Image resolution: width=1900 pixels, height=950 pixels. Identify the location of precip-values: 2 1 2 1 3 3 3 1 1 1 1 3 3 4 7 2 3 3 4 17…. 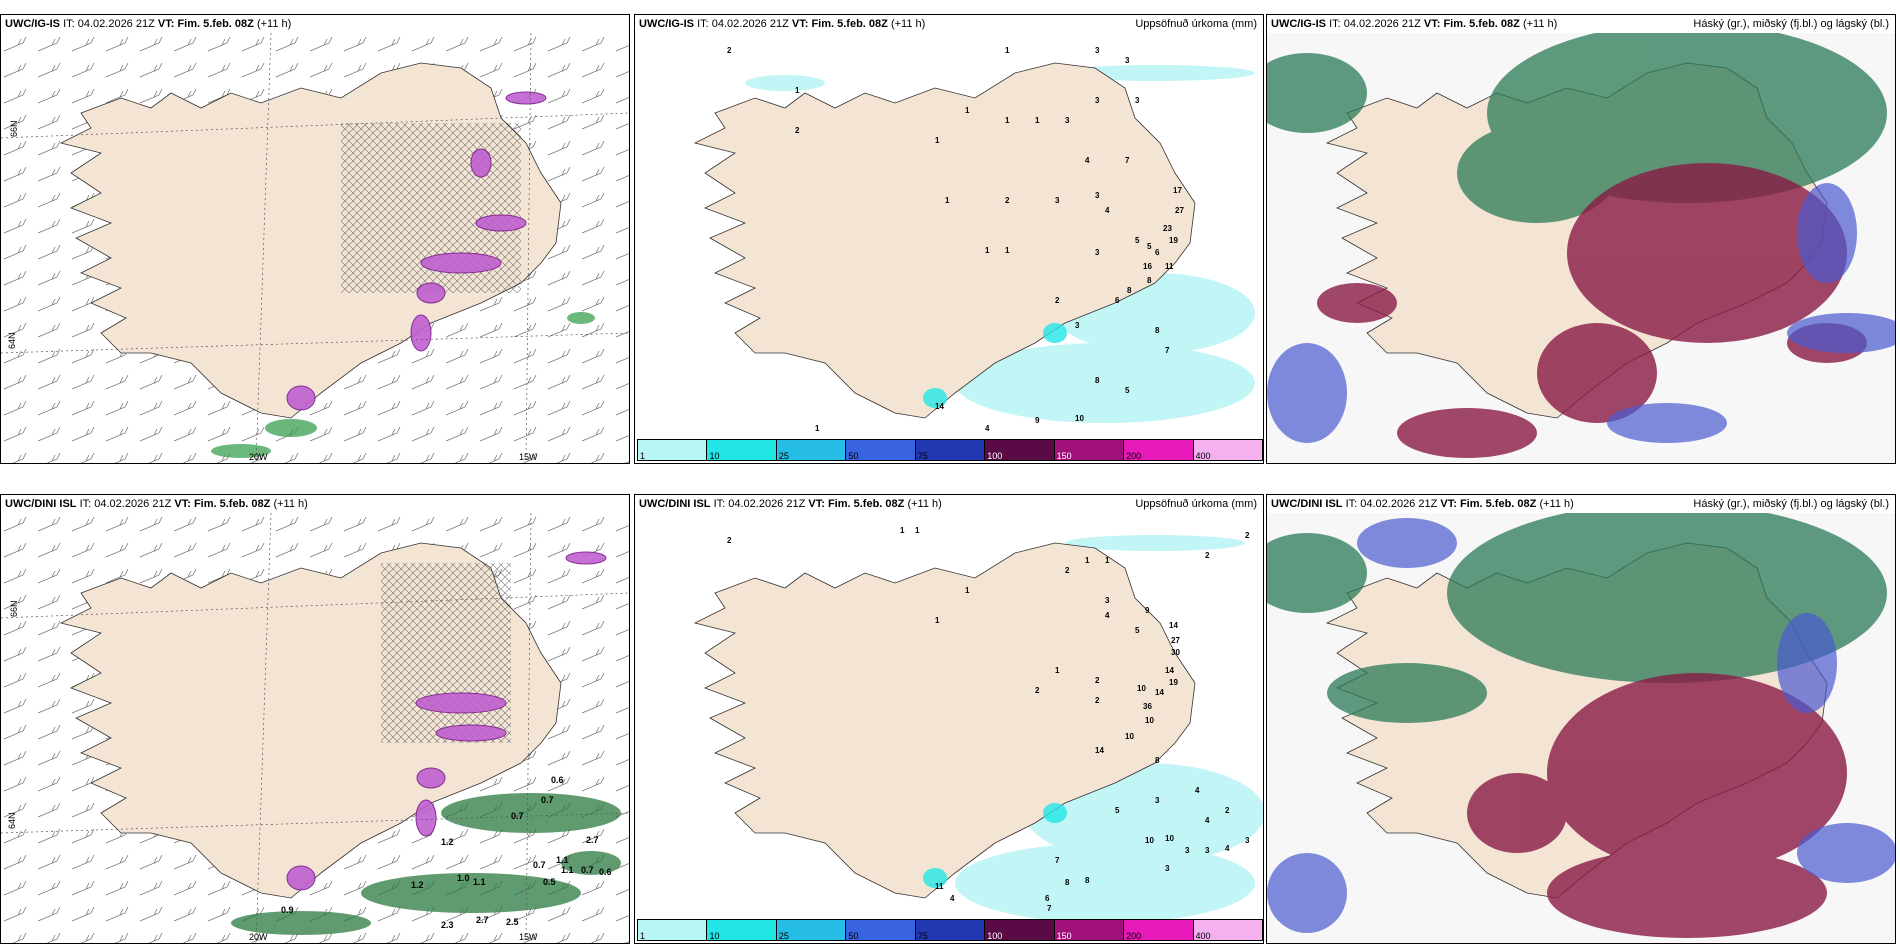
(955, 239).